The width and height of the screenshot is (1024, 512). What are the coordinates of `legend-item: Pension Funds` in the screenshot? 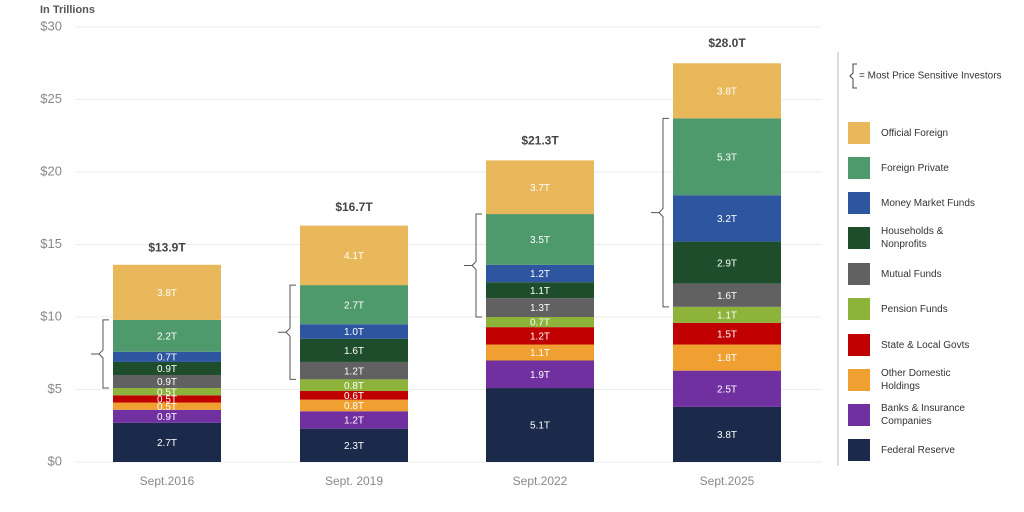 It's located at (914, 309).